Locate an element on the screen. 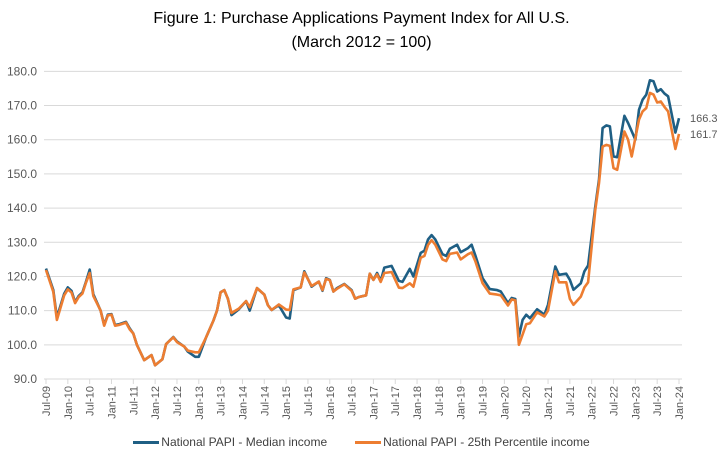  x-tick-label: Jan-19 is located at coordinates (462, 403).